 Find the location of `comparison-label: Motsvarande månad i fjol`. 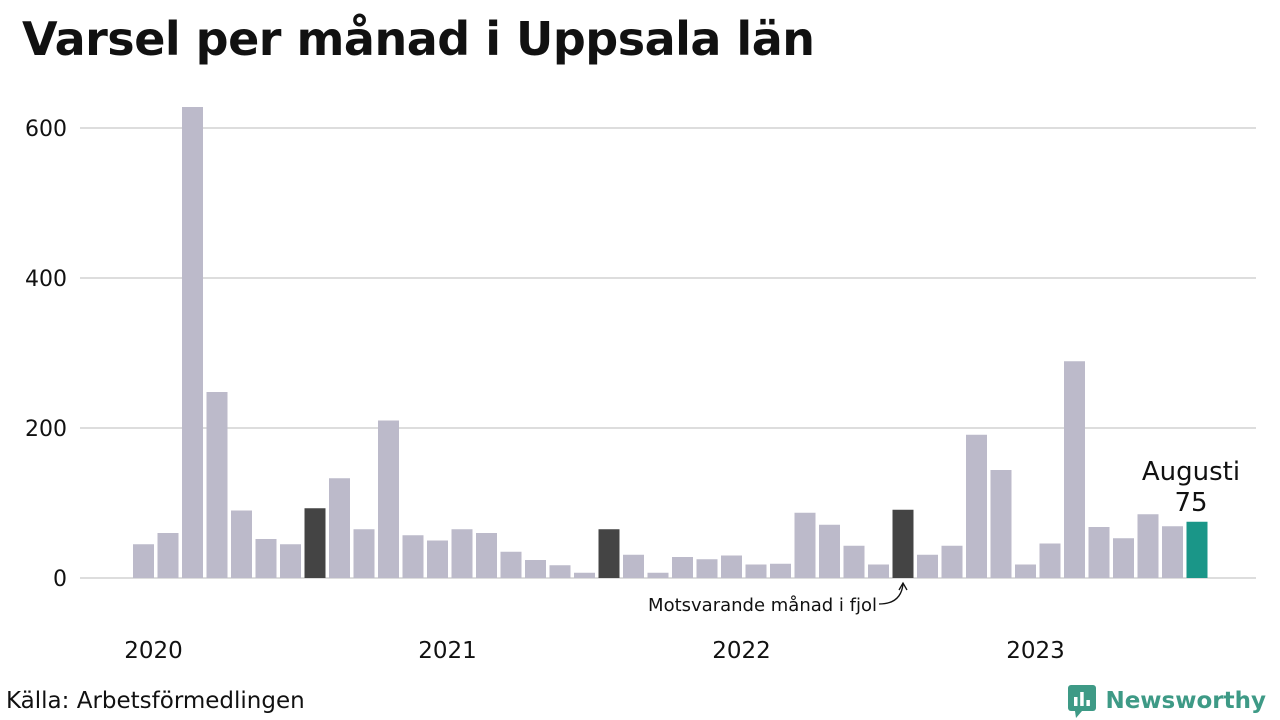

comparison-label: Motsvarande månad i fjol is located at coordinates (762, 605).